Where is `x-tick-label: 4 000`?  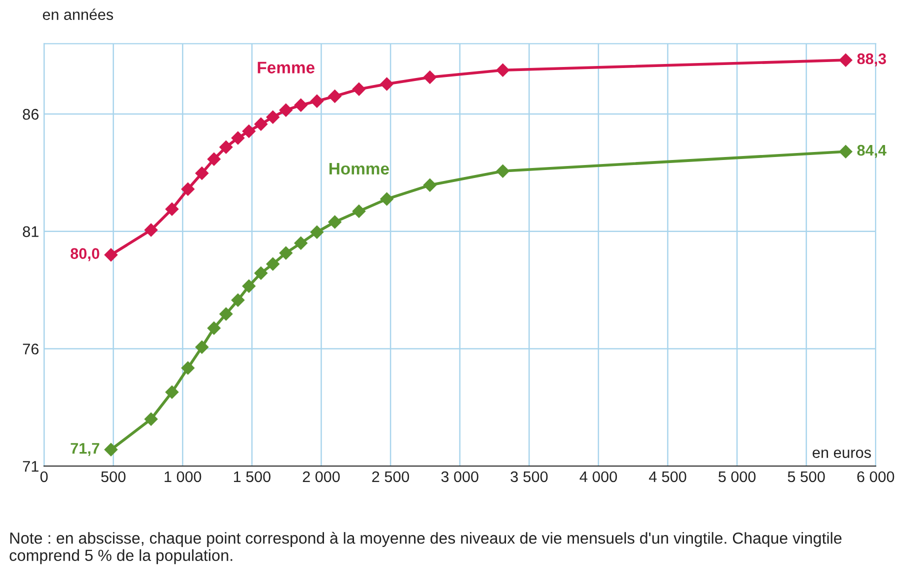
x-tick-label: 4 000 is located at coordinates (598, 476).